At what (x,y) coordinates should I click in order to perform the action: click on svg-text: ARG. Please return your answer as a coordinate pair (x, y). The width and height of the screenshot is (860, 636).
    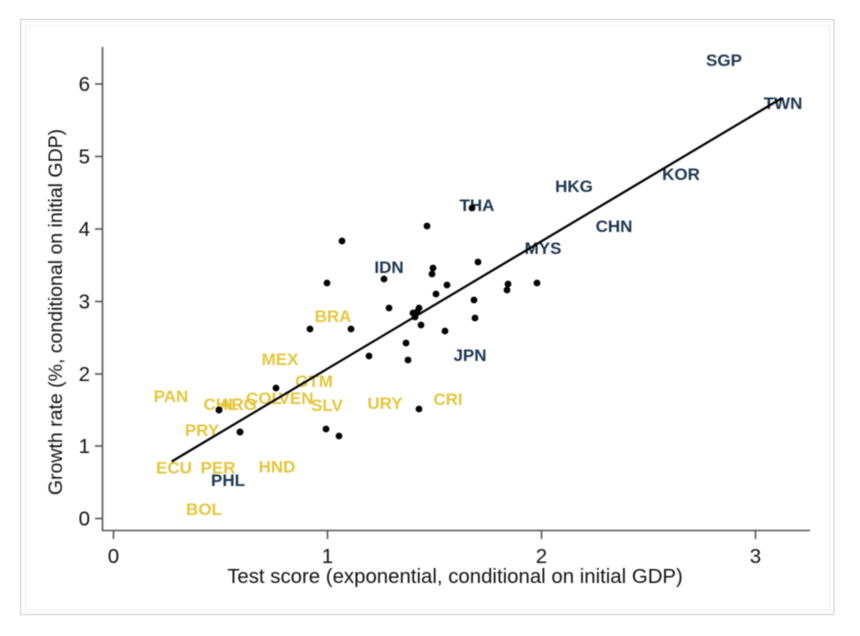
    Looking at the image, I should click on (238, 404).